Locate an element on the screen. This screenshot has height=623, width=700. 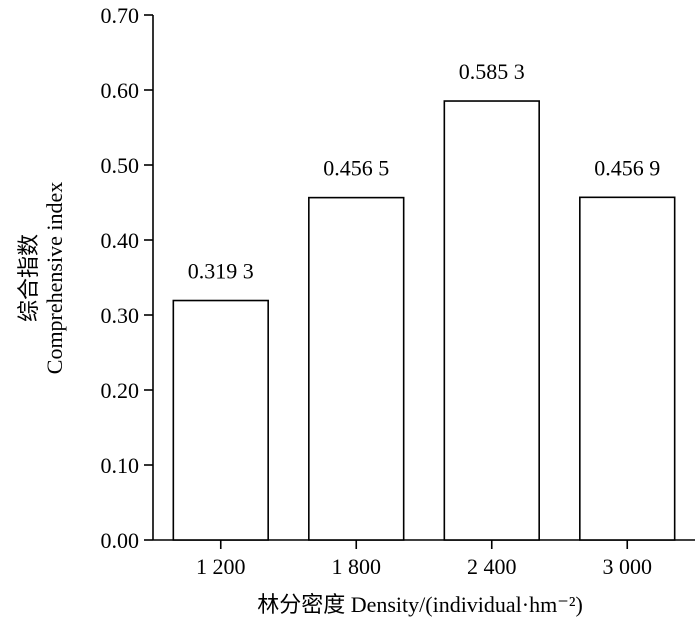
y-tick-label: 0.00 is located at coordinates (120, 540).